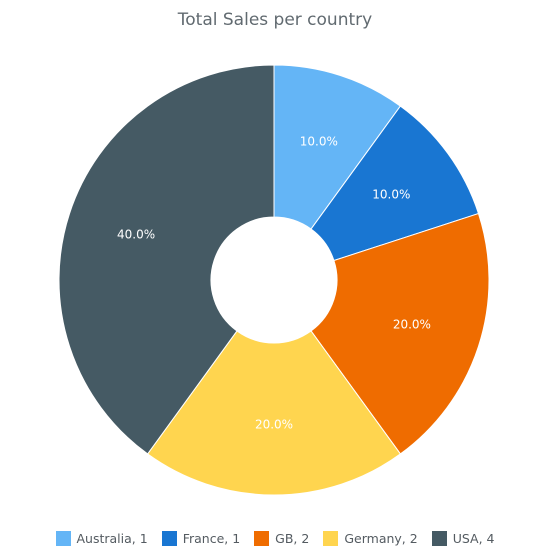  I want to click on slice-label-australia: 10.0%, so click(319, 142).